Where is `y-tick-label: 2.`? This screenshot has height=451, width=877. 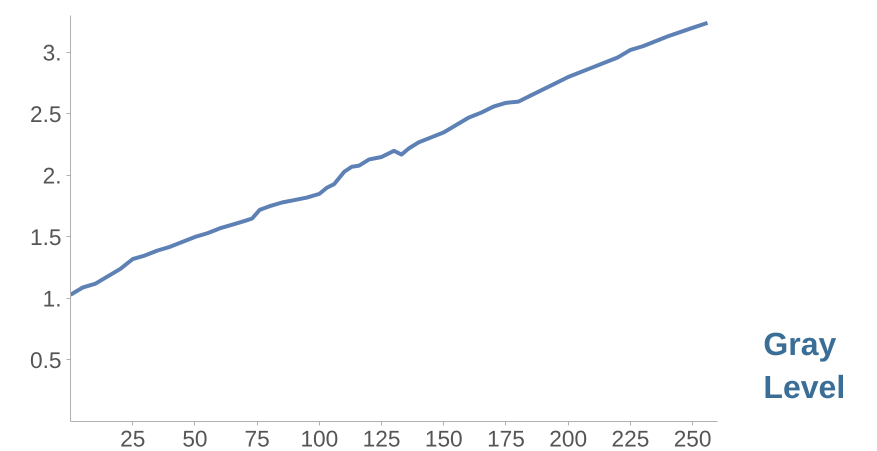 y-tick-label: 2. is located at coordinates (52, 175).